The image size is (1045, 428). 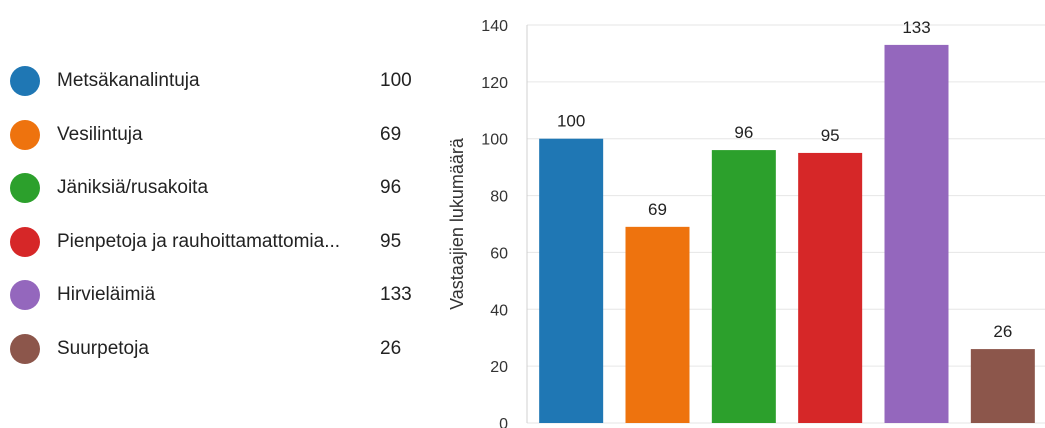 I want to click on legend-item: Pienpetoja ja rauhoittamattomia... 95, so click(x=220, y=243).